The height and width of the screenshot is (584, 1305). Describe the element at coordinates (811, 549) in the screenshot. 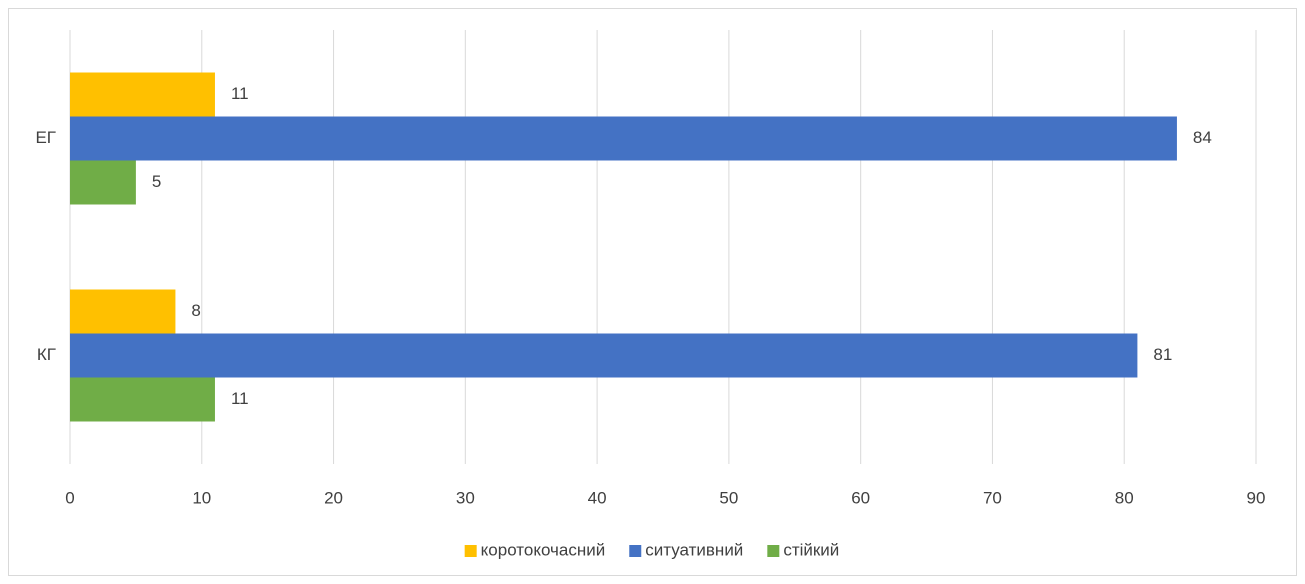

I see `legend-label: стійкий` at that location.